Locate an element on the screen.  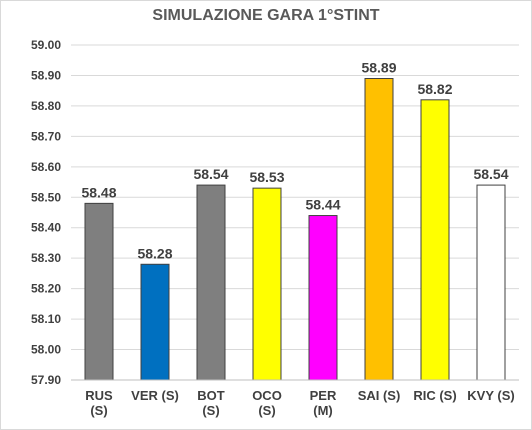
x-tick-label: KVY (S) is located at coordinates (490, 395).